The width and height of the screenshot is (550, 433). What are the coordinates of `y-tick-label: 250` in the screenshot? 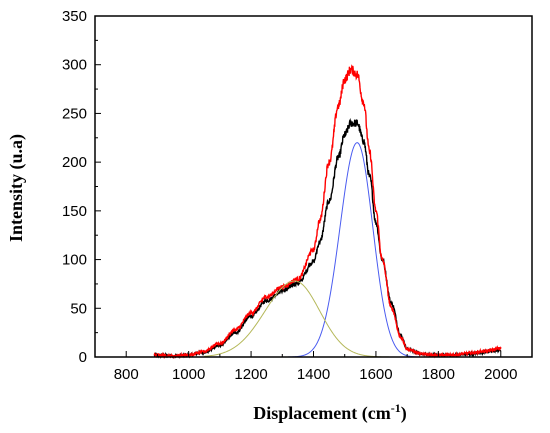 It's located at (74, 113).